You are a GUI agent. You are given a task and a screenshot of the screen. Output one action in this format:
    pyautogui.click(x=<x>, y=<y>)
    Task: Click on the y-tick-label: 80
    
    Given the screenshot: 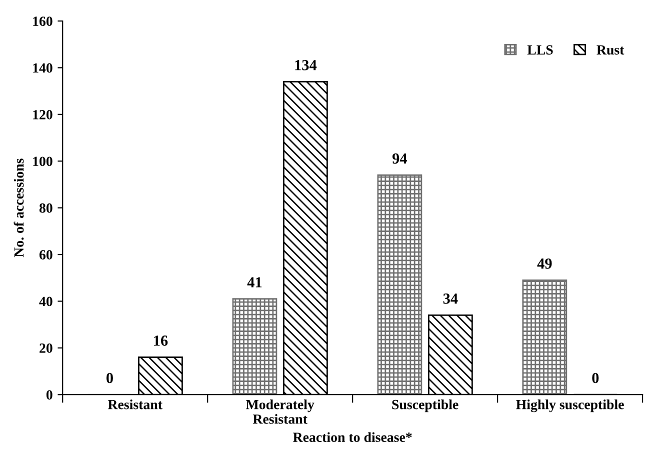 What is the action you would take?
    pyautogui.click(x=45, y=208)
    